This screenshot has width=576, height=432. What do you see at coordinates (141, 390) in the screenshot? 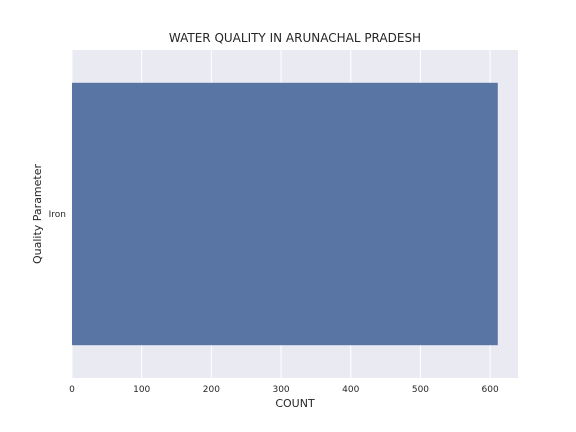
I see `x-tick-label: 100` at bounding box center [141, 390].